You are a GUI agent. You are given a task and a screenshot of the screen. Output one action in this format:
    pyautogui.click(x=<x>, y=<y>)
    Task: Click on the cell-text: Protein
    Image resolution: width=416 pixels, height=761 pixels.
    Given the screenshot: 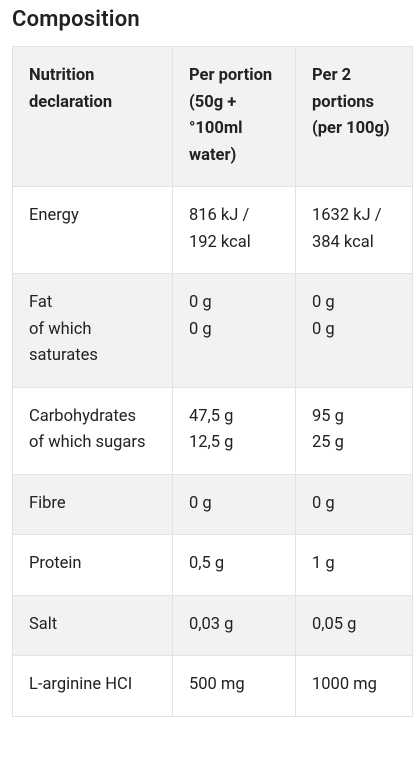 What is the action you would take?
    pyautogui.click(x=55, y=563)
    